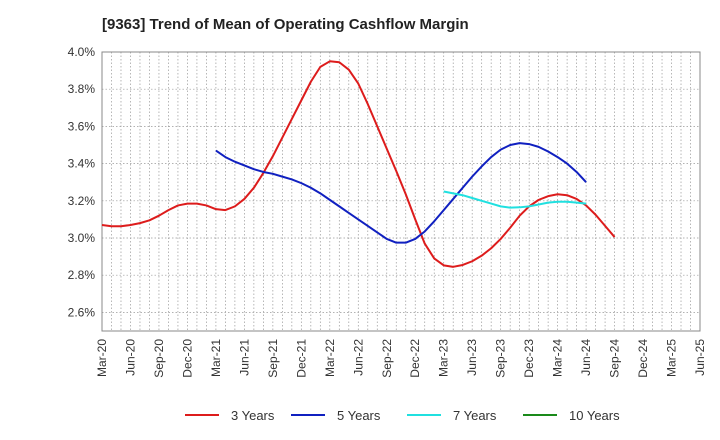 Image resolution: width=720 pixels, height=440 pixels. I want to click on y-tick-label: 3.2%, so click(82, 201).